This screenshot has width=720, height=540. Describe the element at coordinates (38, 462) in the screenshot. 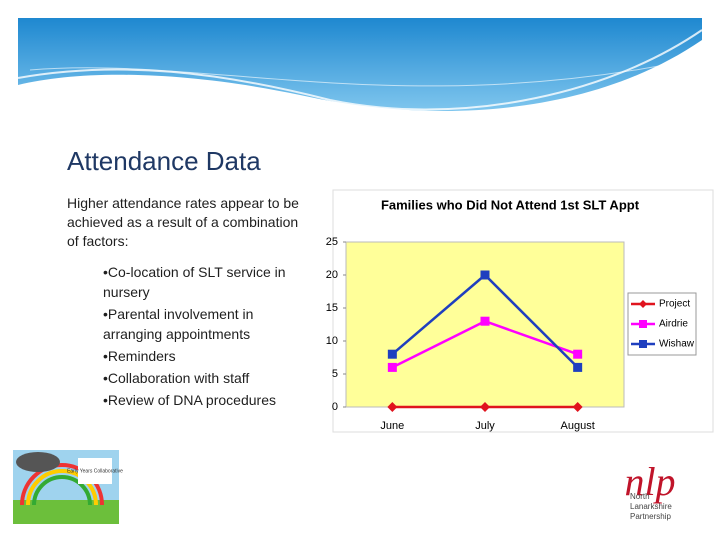

I see `logo-cloud` at that location.